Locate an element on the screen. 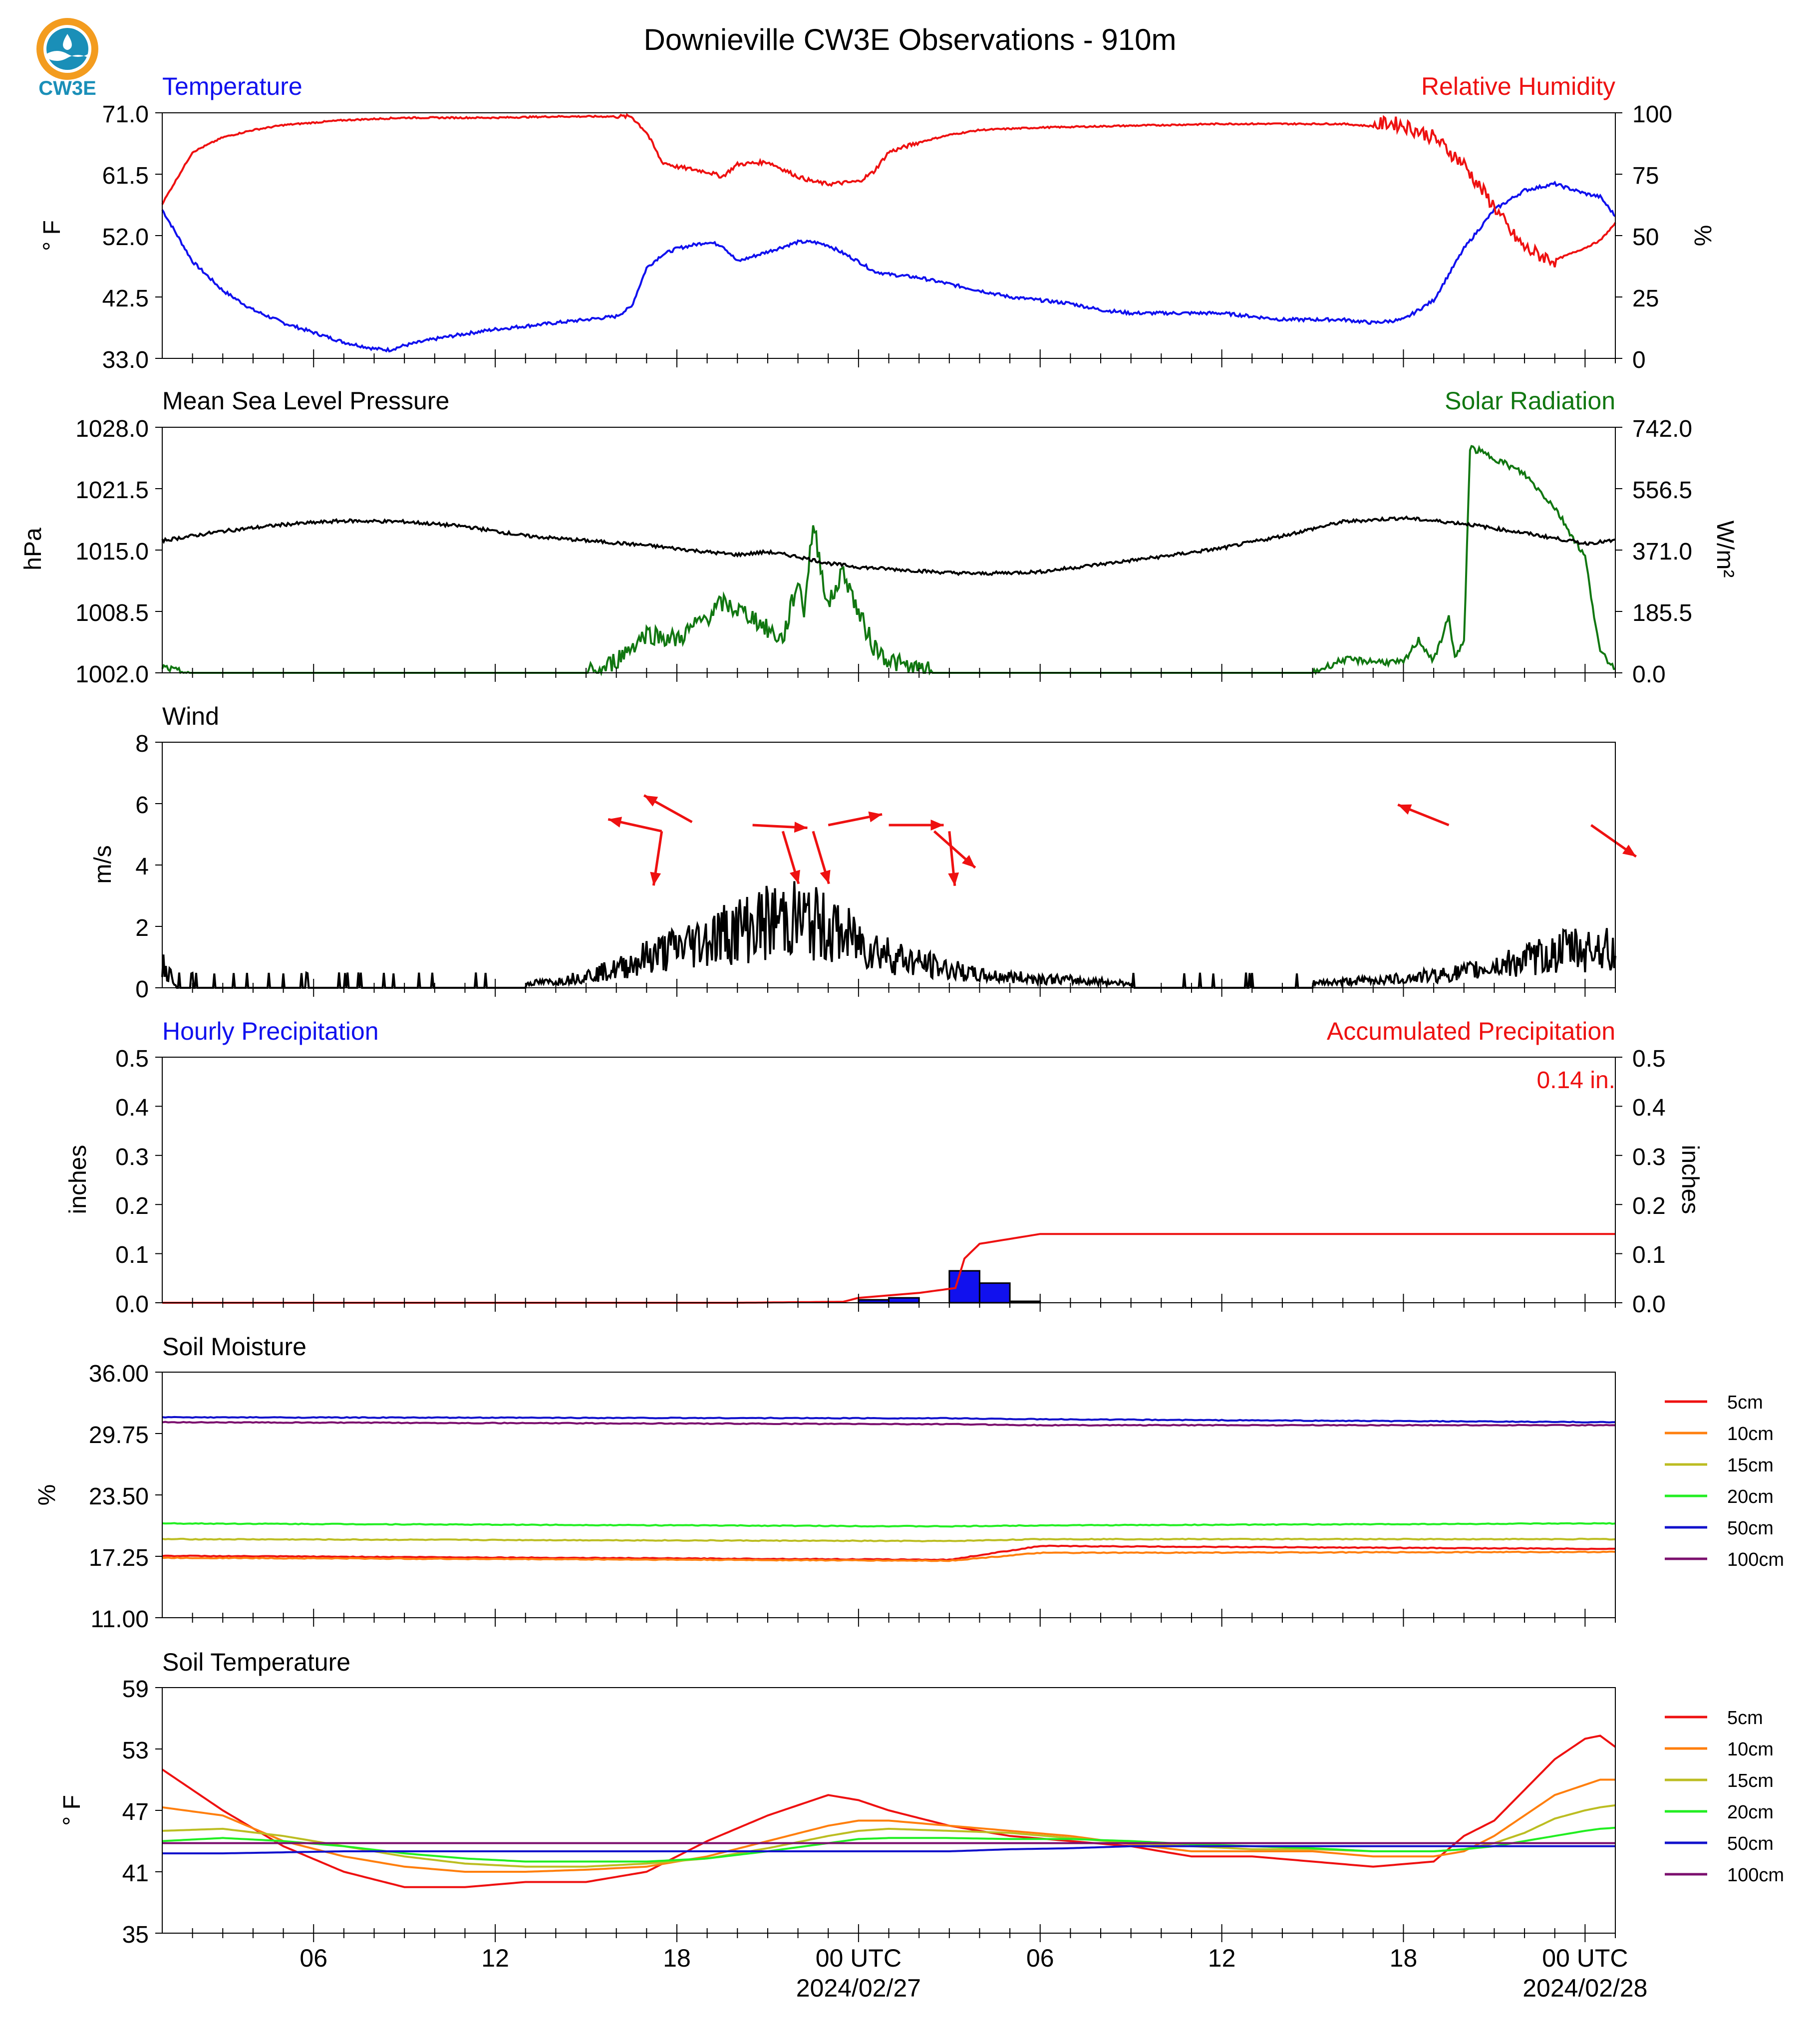  y2-tick-label: 0.1 is located at coordinates (1649, 1255).